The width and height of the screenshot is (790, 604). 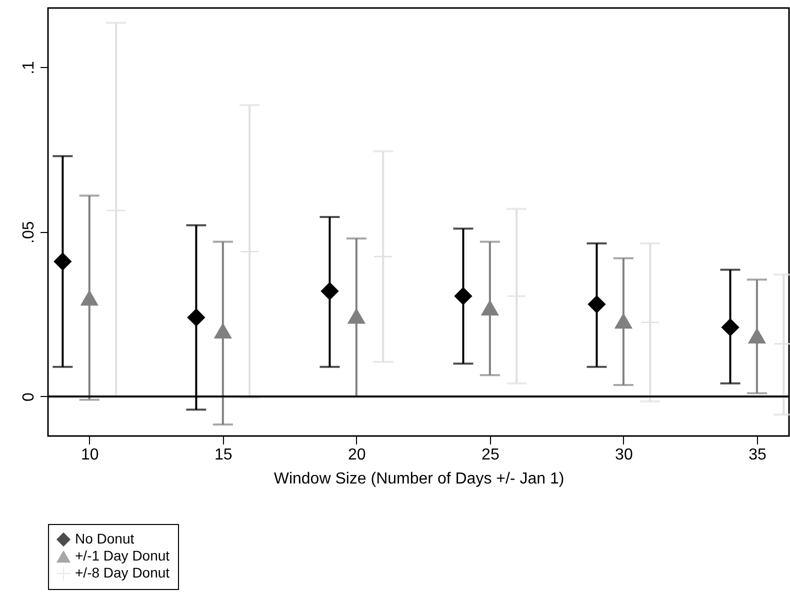 I want to click on x-tick-label: 10, so click(x=89, y=455).